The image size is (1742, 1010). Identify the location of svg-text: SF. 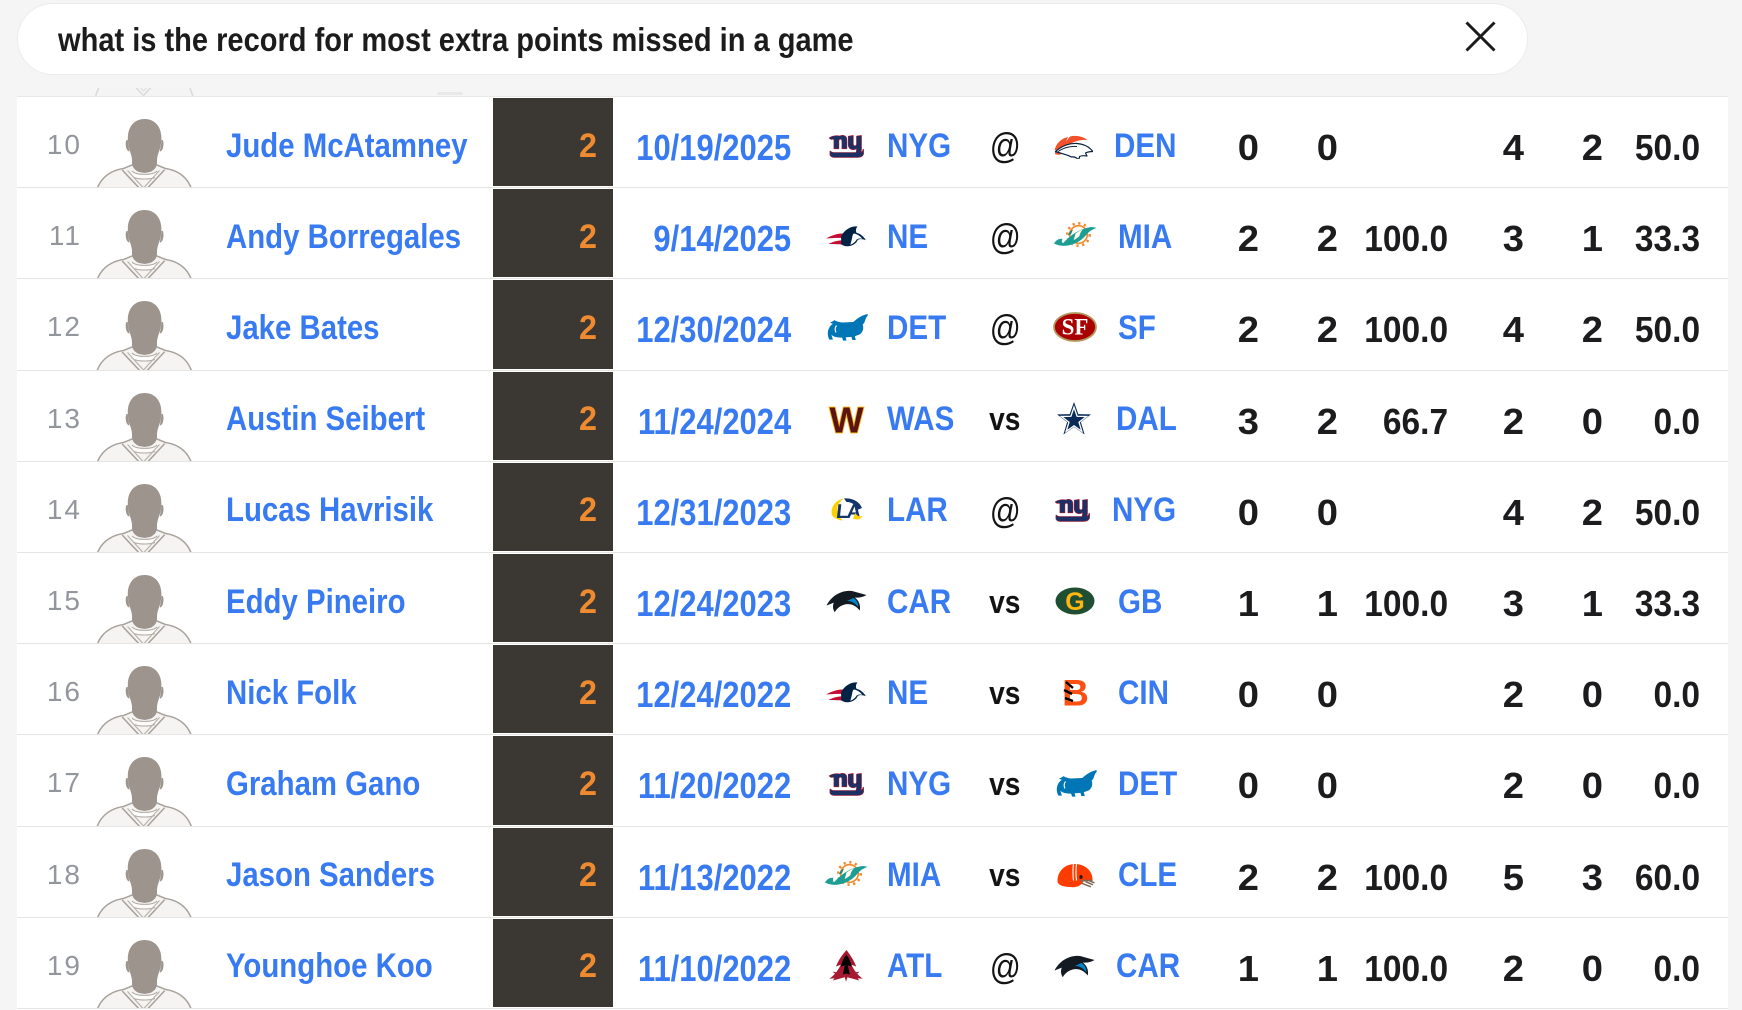
(1075, 327).